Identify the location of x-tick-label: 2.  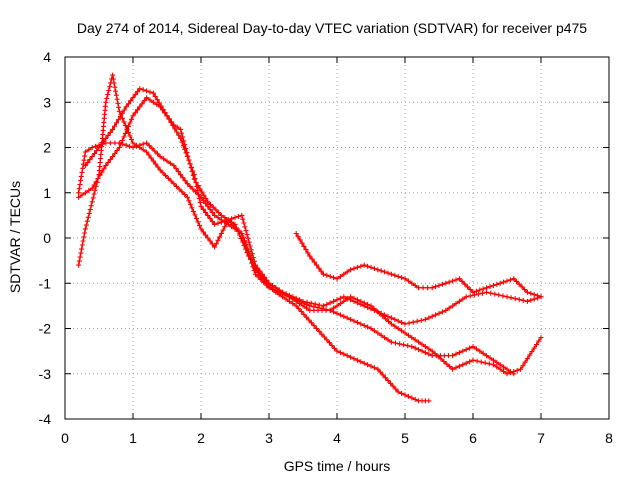
(201, 438).